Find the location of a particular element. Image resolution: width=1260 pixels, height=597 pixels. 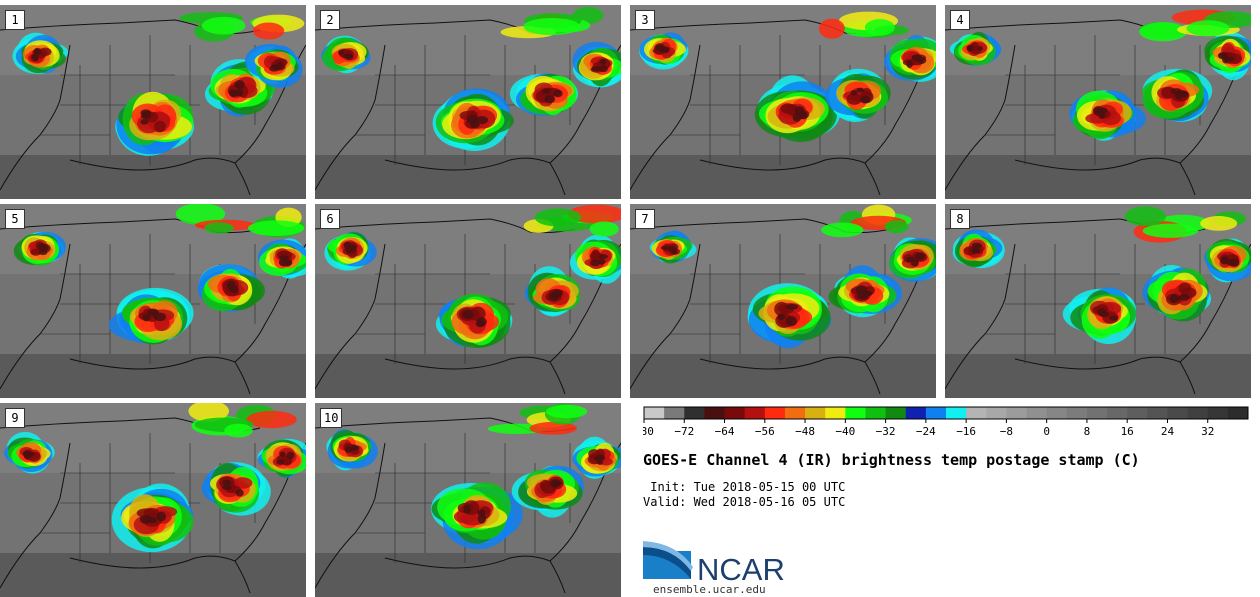

colorbar-tick-label: −48 is located at coordinates (805, 431).